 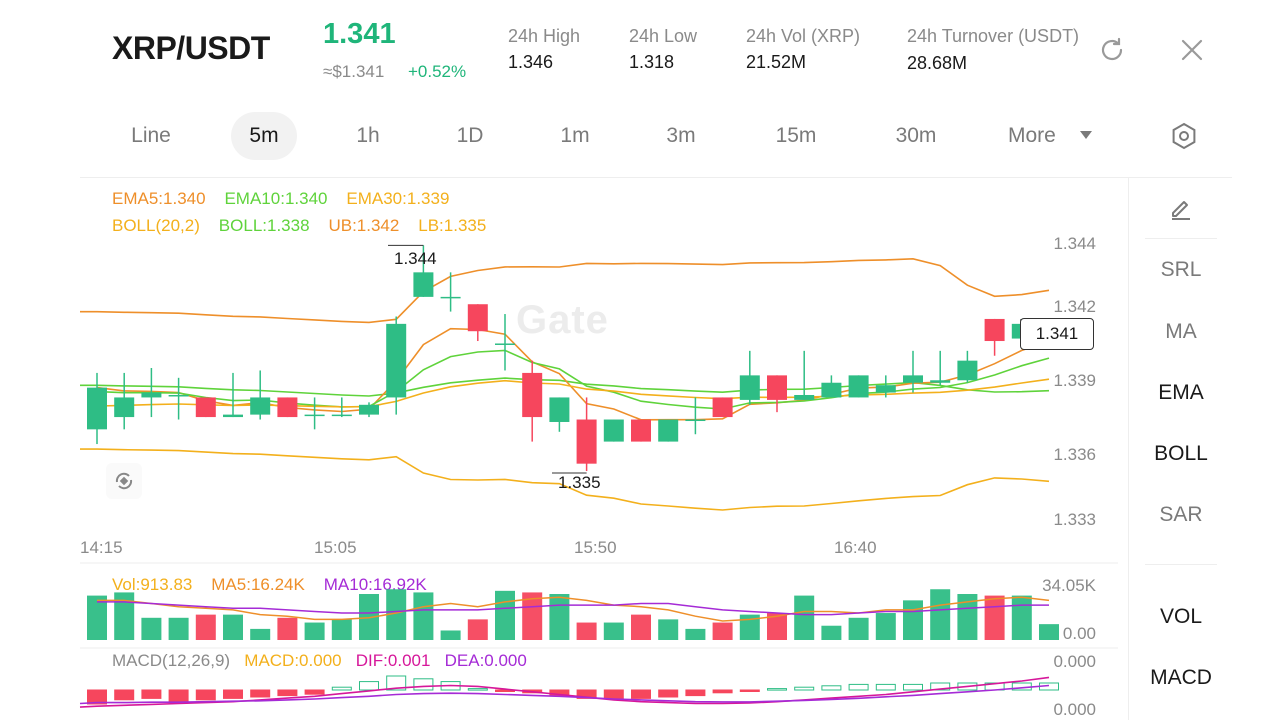 What do you see at coordinates (264, 136) in the screenshot?
I see `tab-5m: 5m` at bounding box center [264, 136].